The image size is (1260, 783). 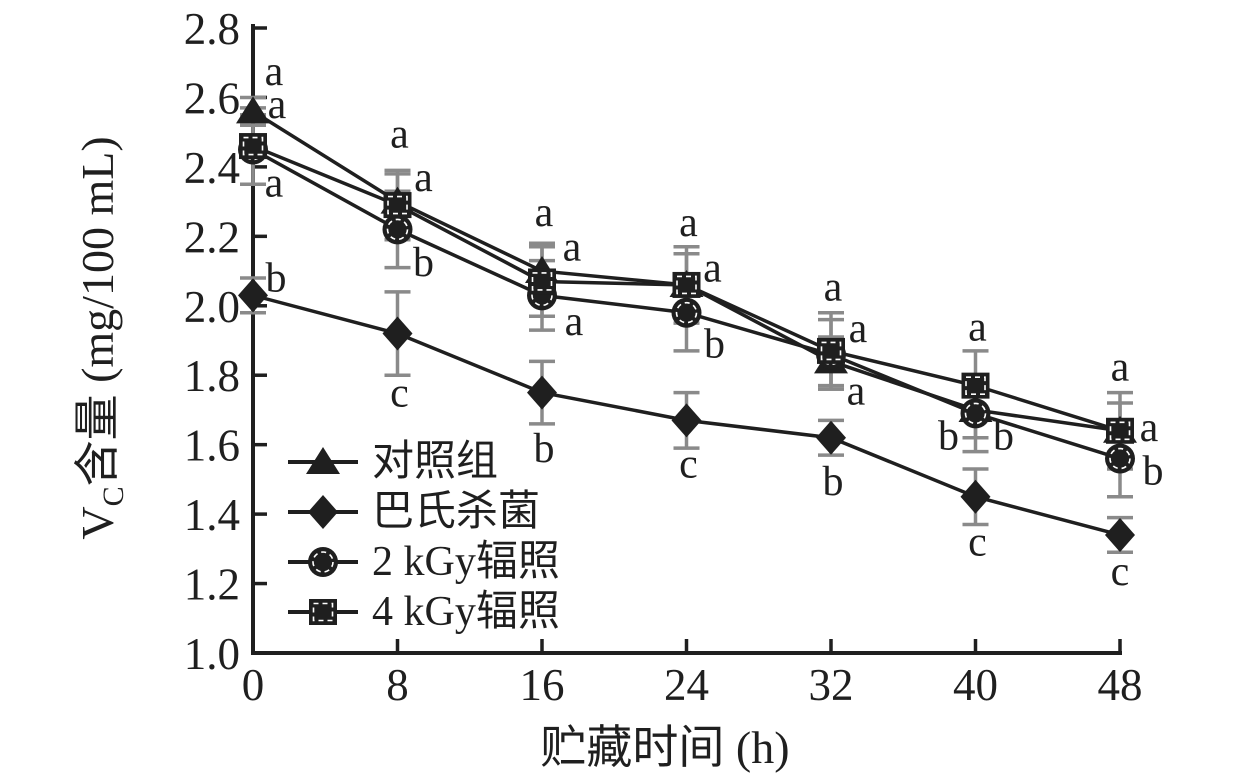 I want to click on x-tick-label: 32, so click(x=831, y=685).